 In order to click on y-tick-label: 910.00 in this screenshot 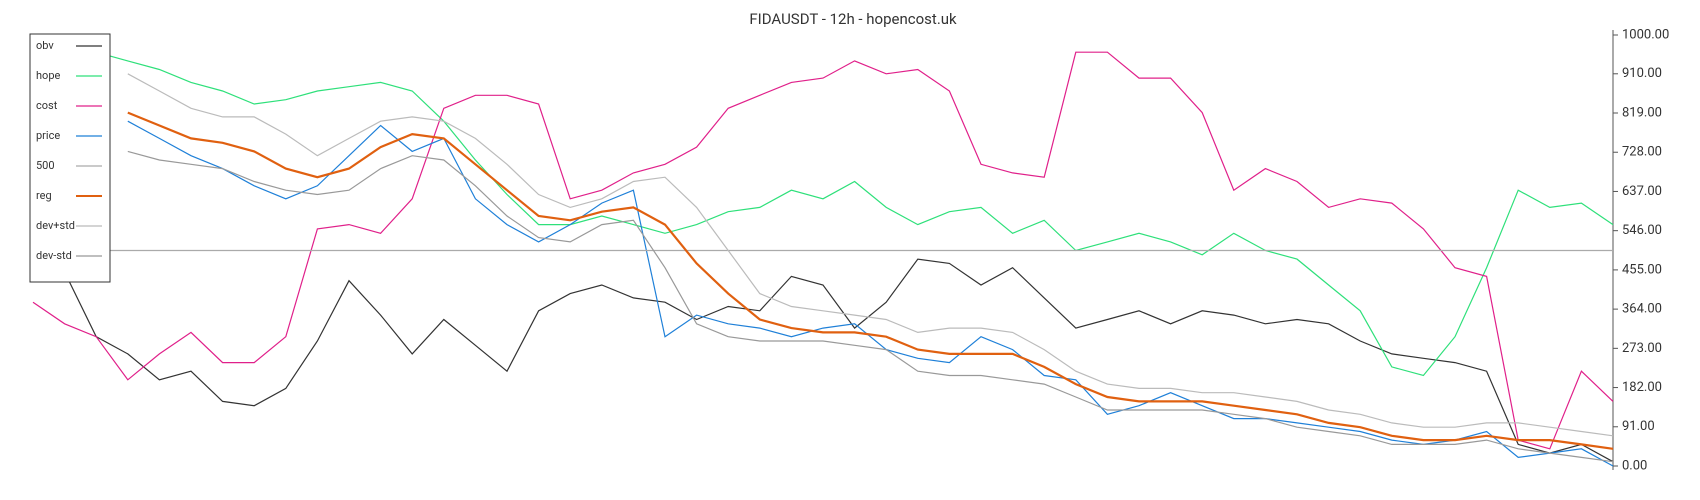, I will do `click(1642, 73)`.